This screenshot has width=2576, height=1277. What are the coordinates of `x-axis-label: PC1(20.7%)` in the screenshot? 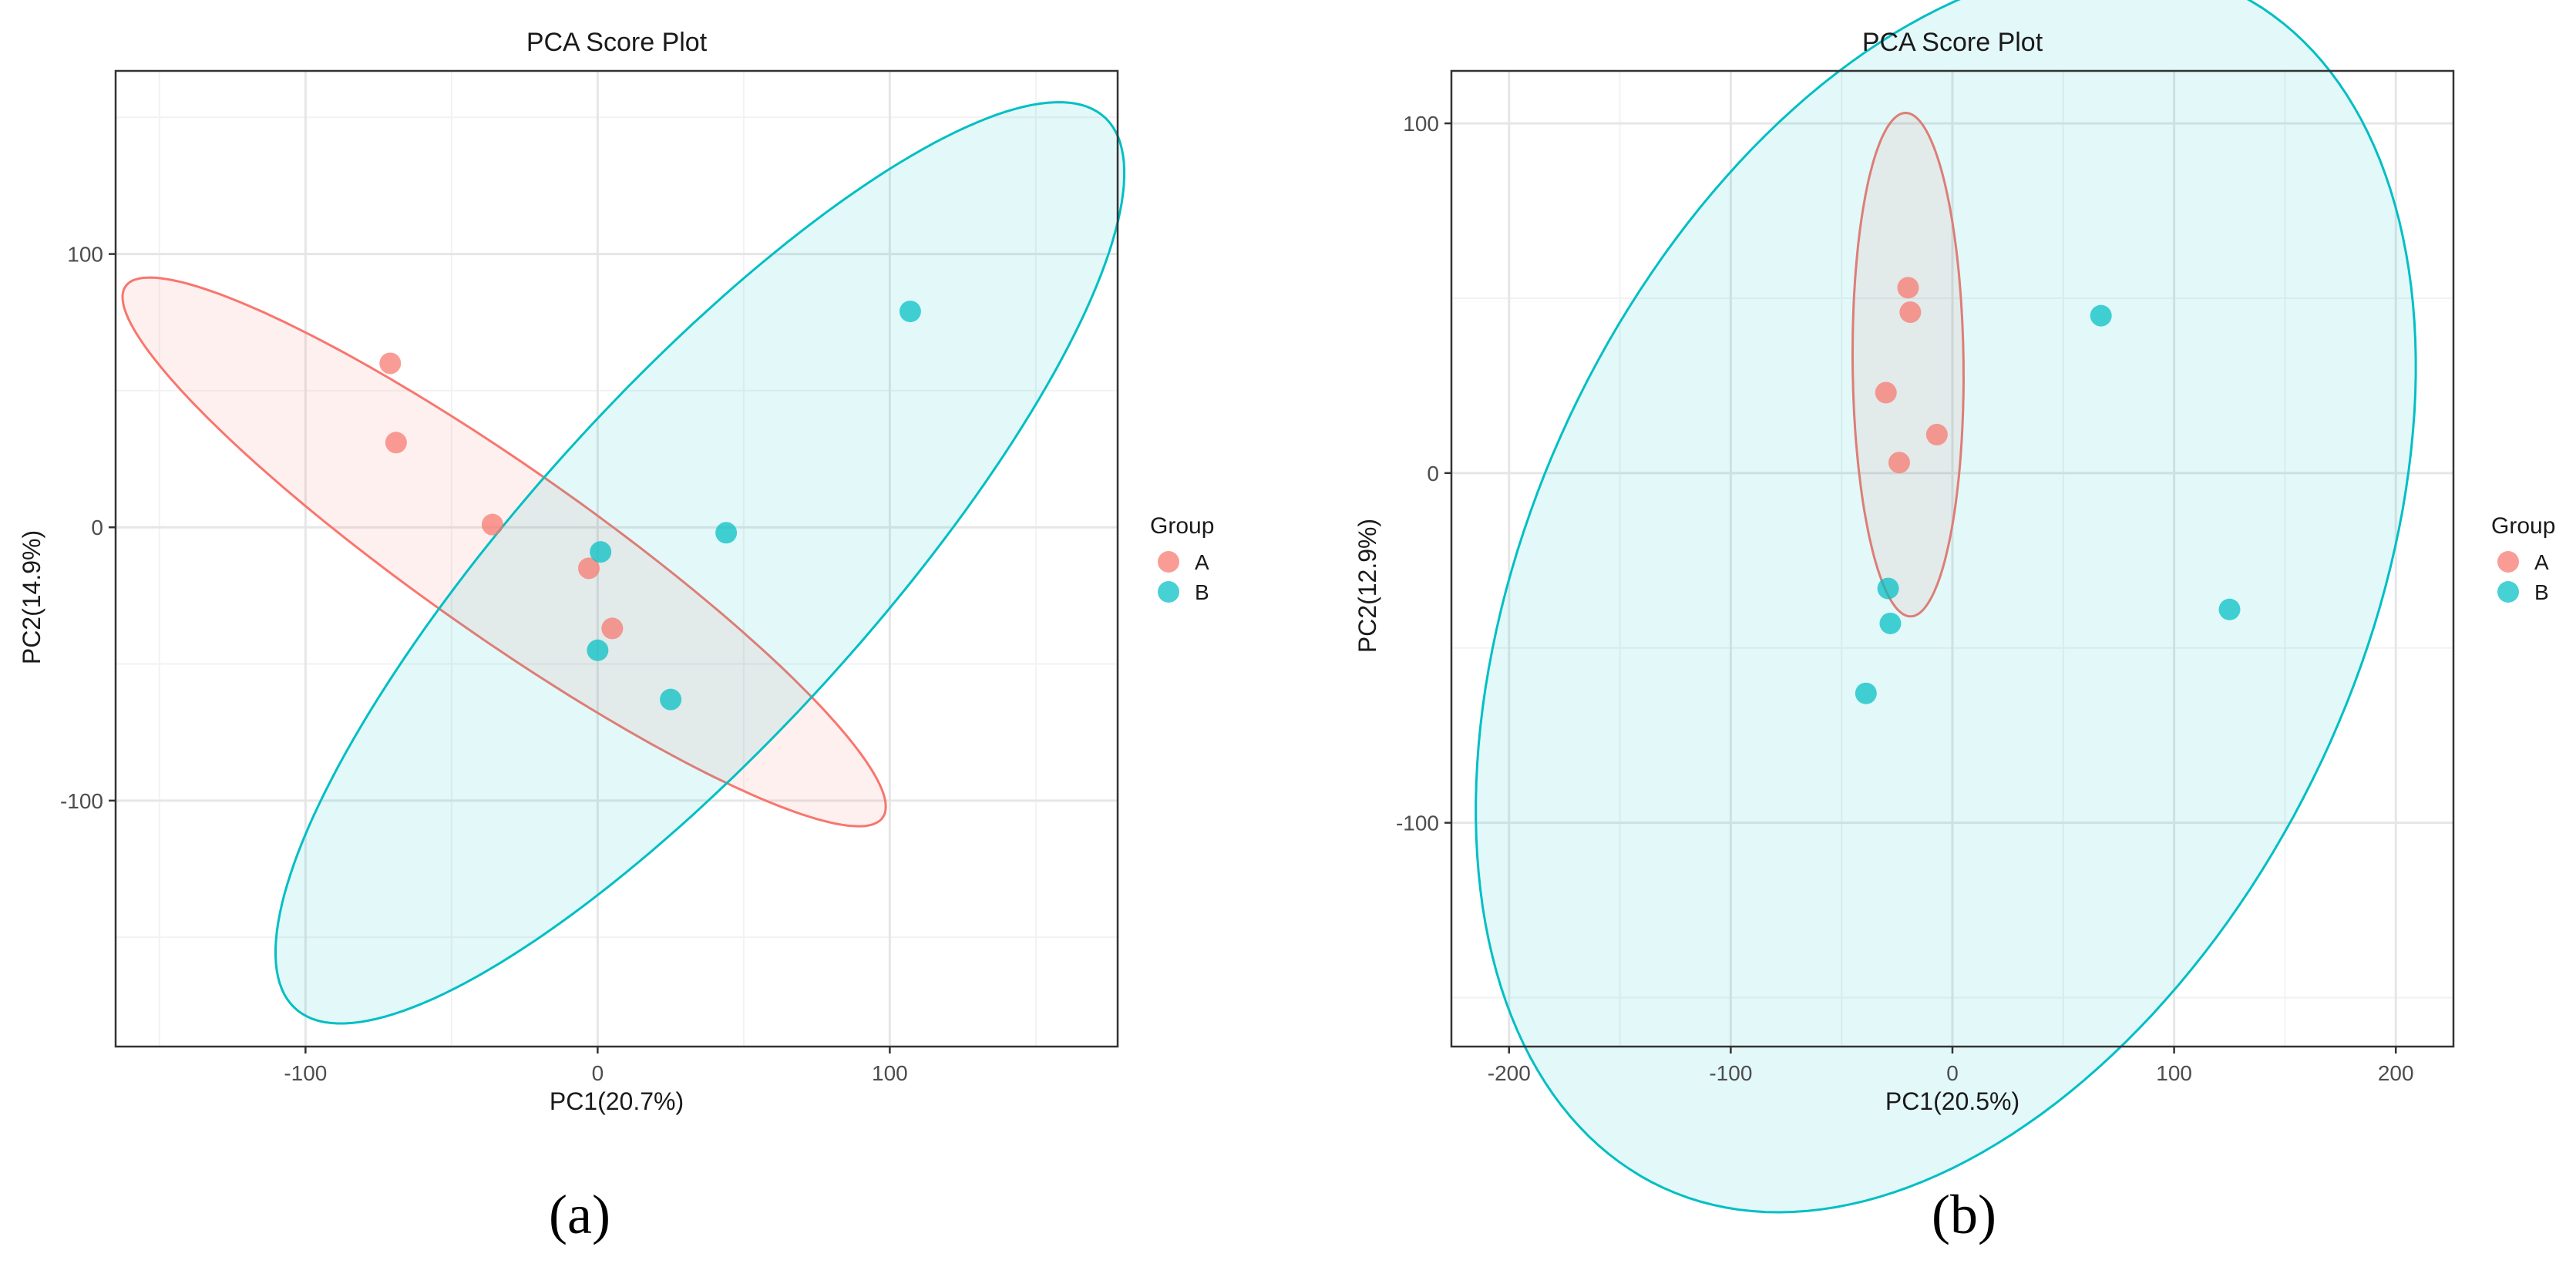 It's located at (617, 1101).